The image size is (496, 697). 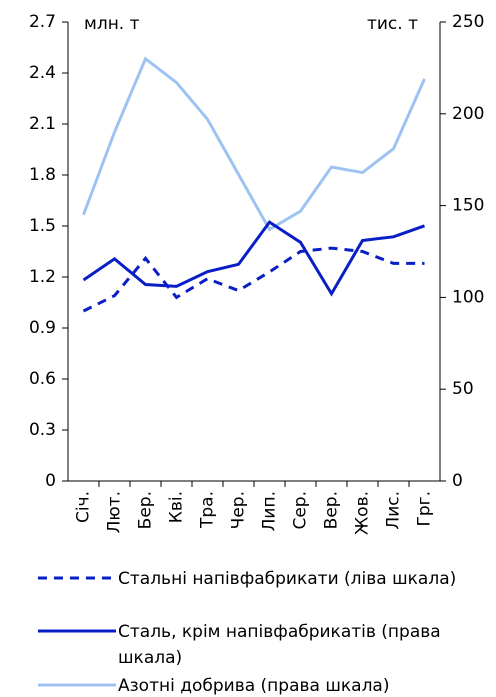 I want to click on y2-tick-label: 150, so click(x=468, y=206).